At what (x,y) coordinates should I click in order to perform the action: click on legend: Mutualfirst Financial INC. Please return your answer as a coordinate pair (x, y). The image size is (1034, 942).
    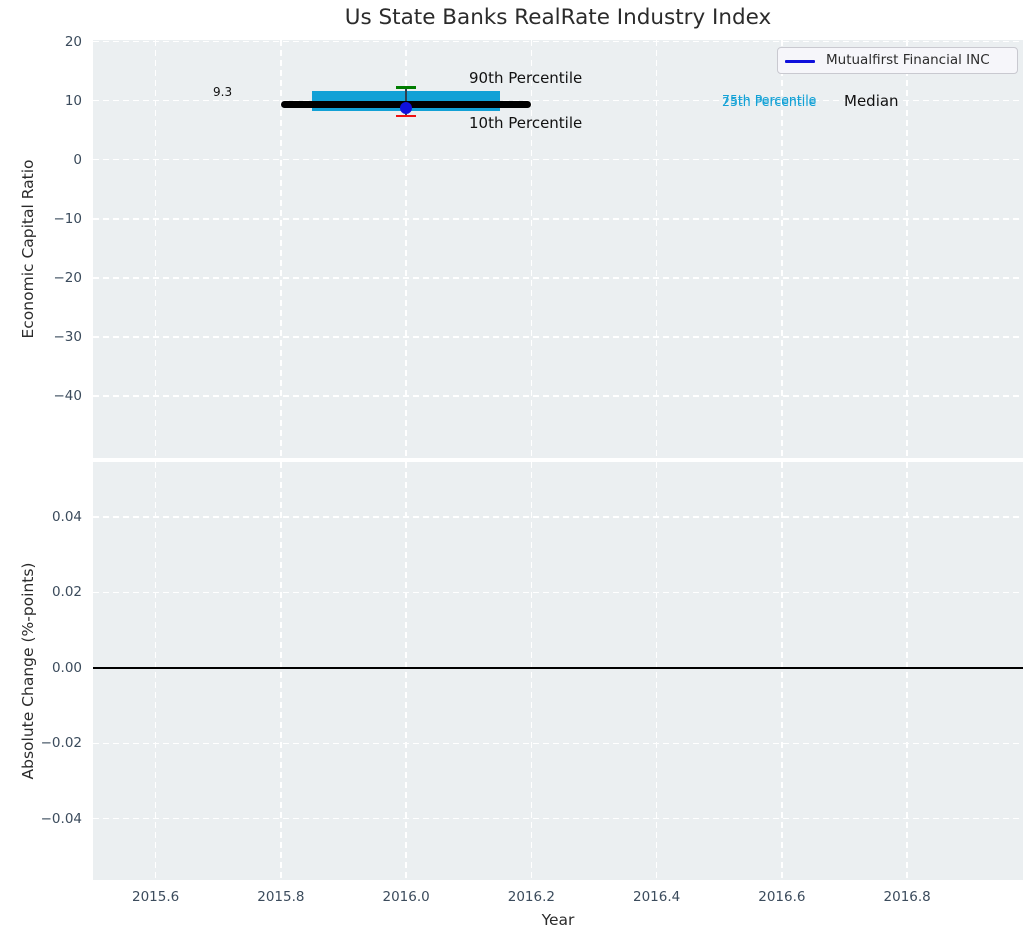
    Looking at the image, I should click on (897, 60).